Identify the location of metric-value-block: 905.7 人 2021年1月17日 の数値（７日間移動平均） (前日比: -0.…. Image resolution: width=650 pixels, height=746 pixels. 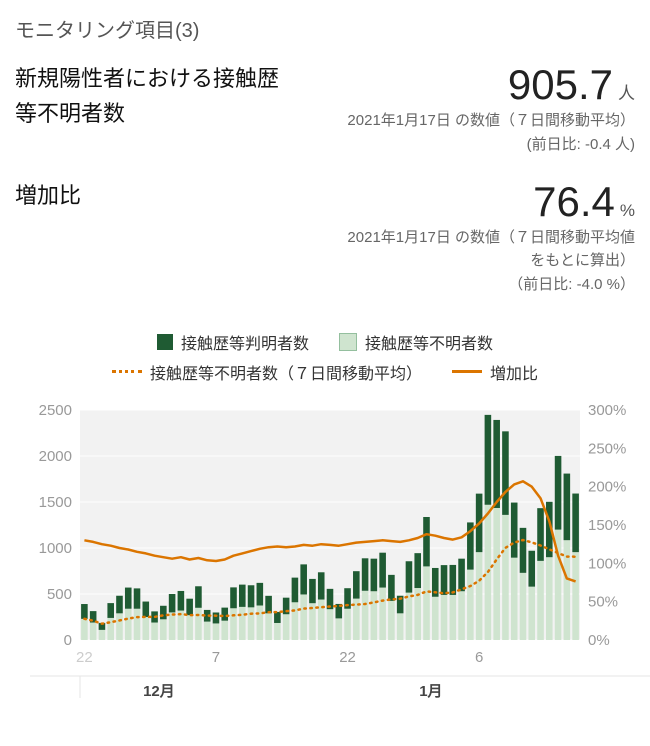
(467, 108).